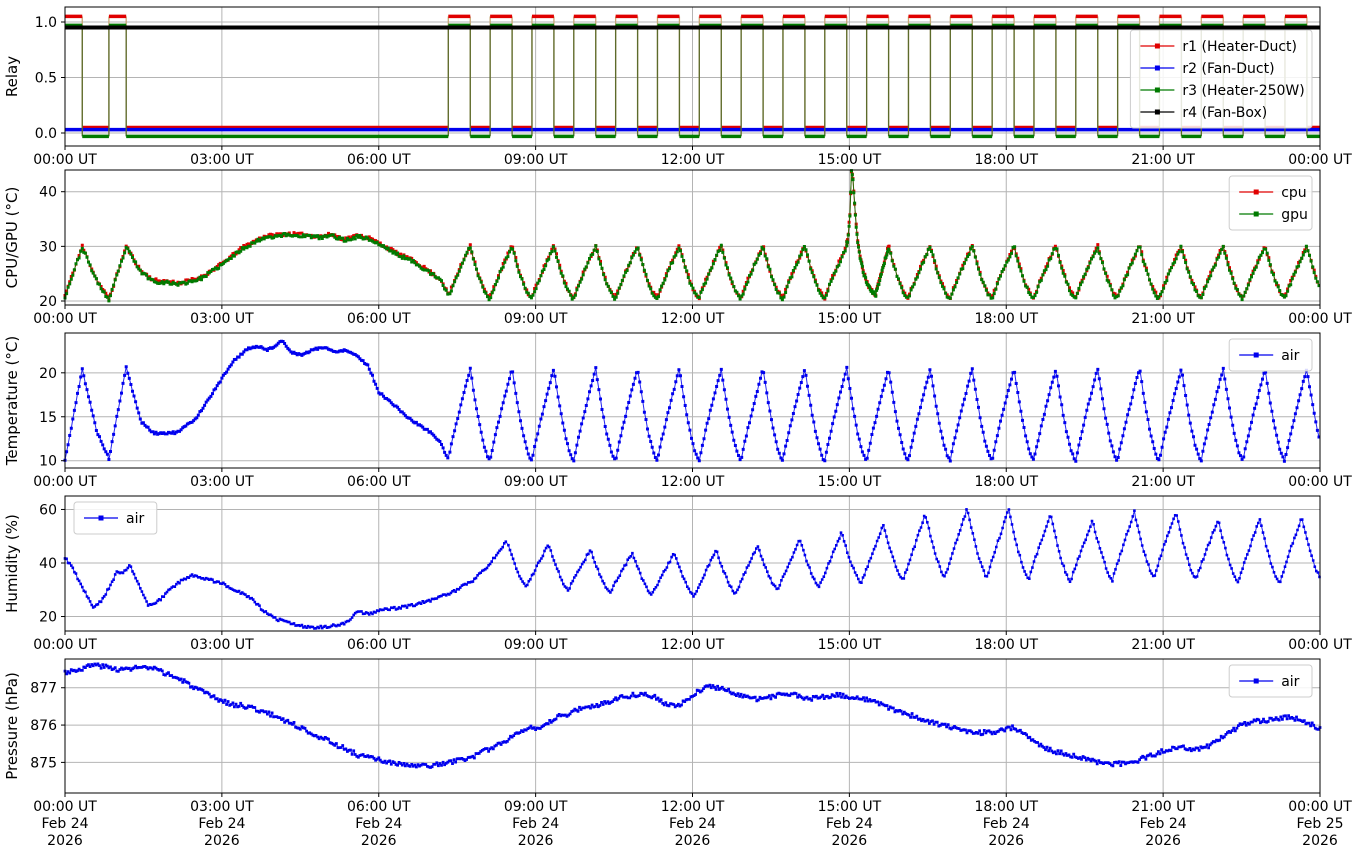  Describe the element at coordinates (1294, 215) in the screenshot. I see `legend-label: gpu` at that location.